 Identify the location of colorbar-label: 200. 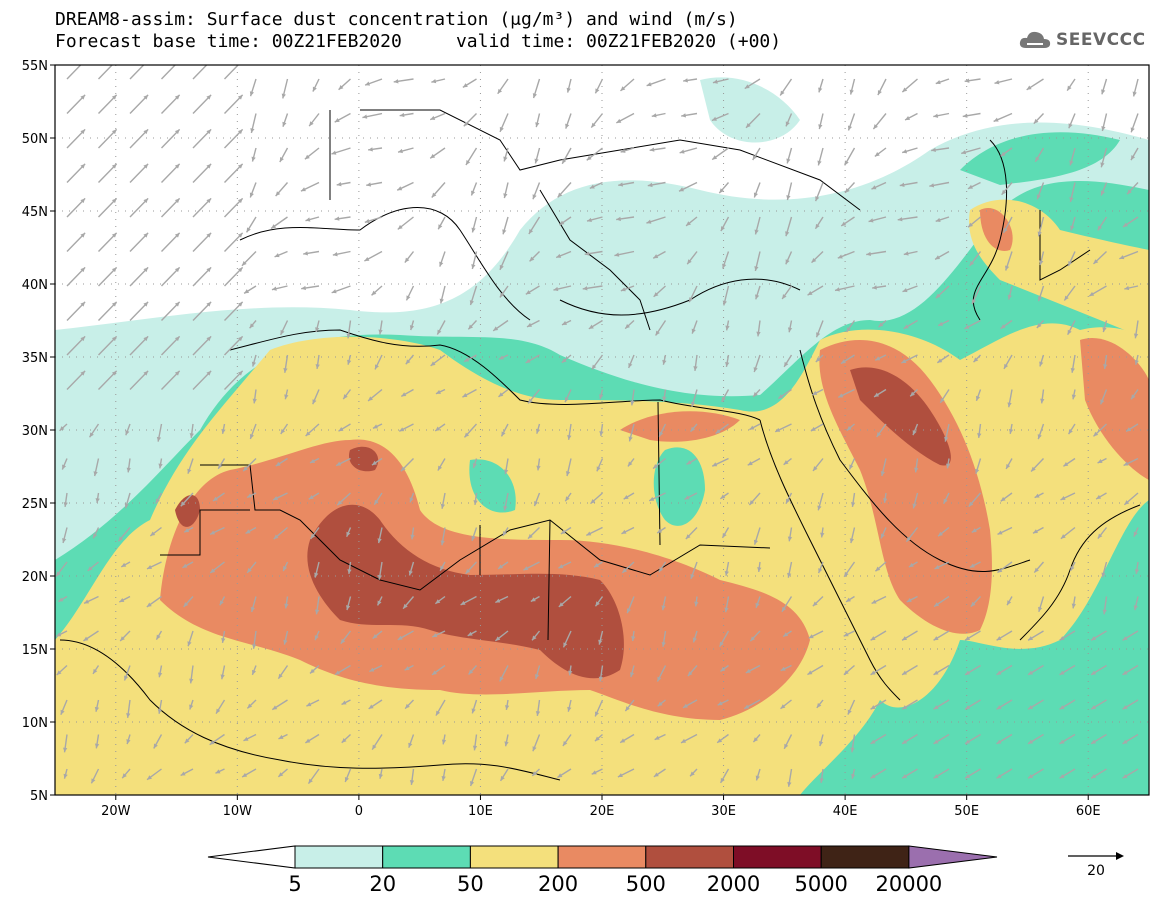
(558, 884).